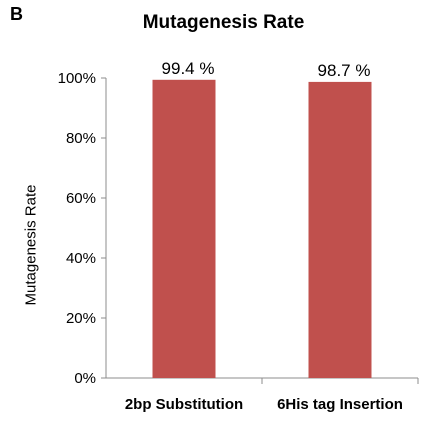  What do you see at coordinates (77, 78) in the screenshot?
I see `y-tick-label: 100%` at bounding box center [77, 78].